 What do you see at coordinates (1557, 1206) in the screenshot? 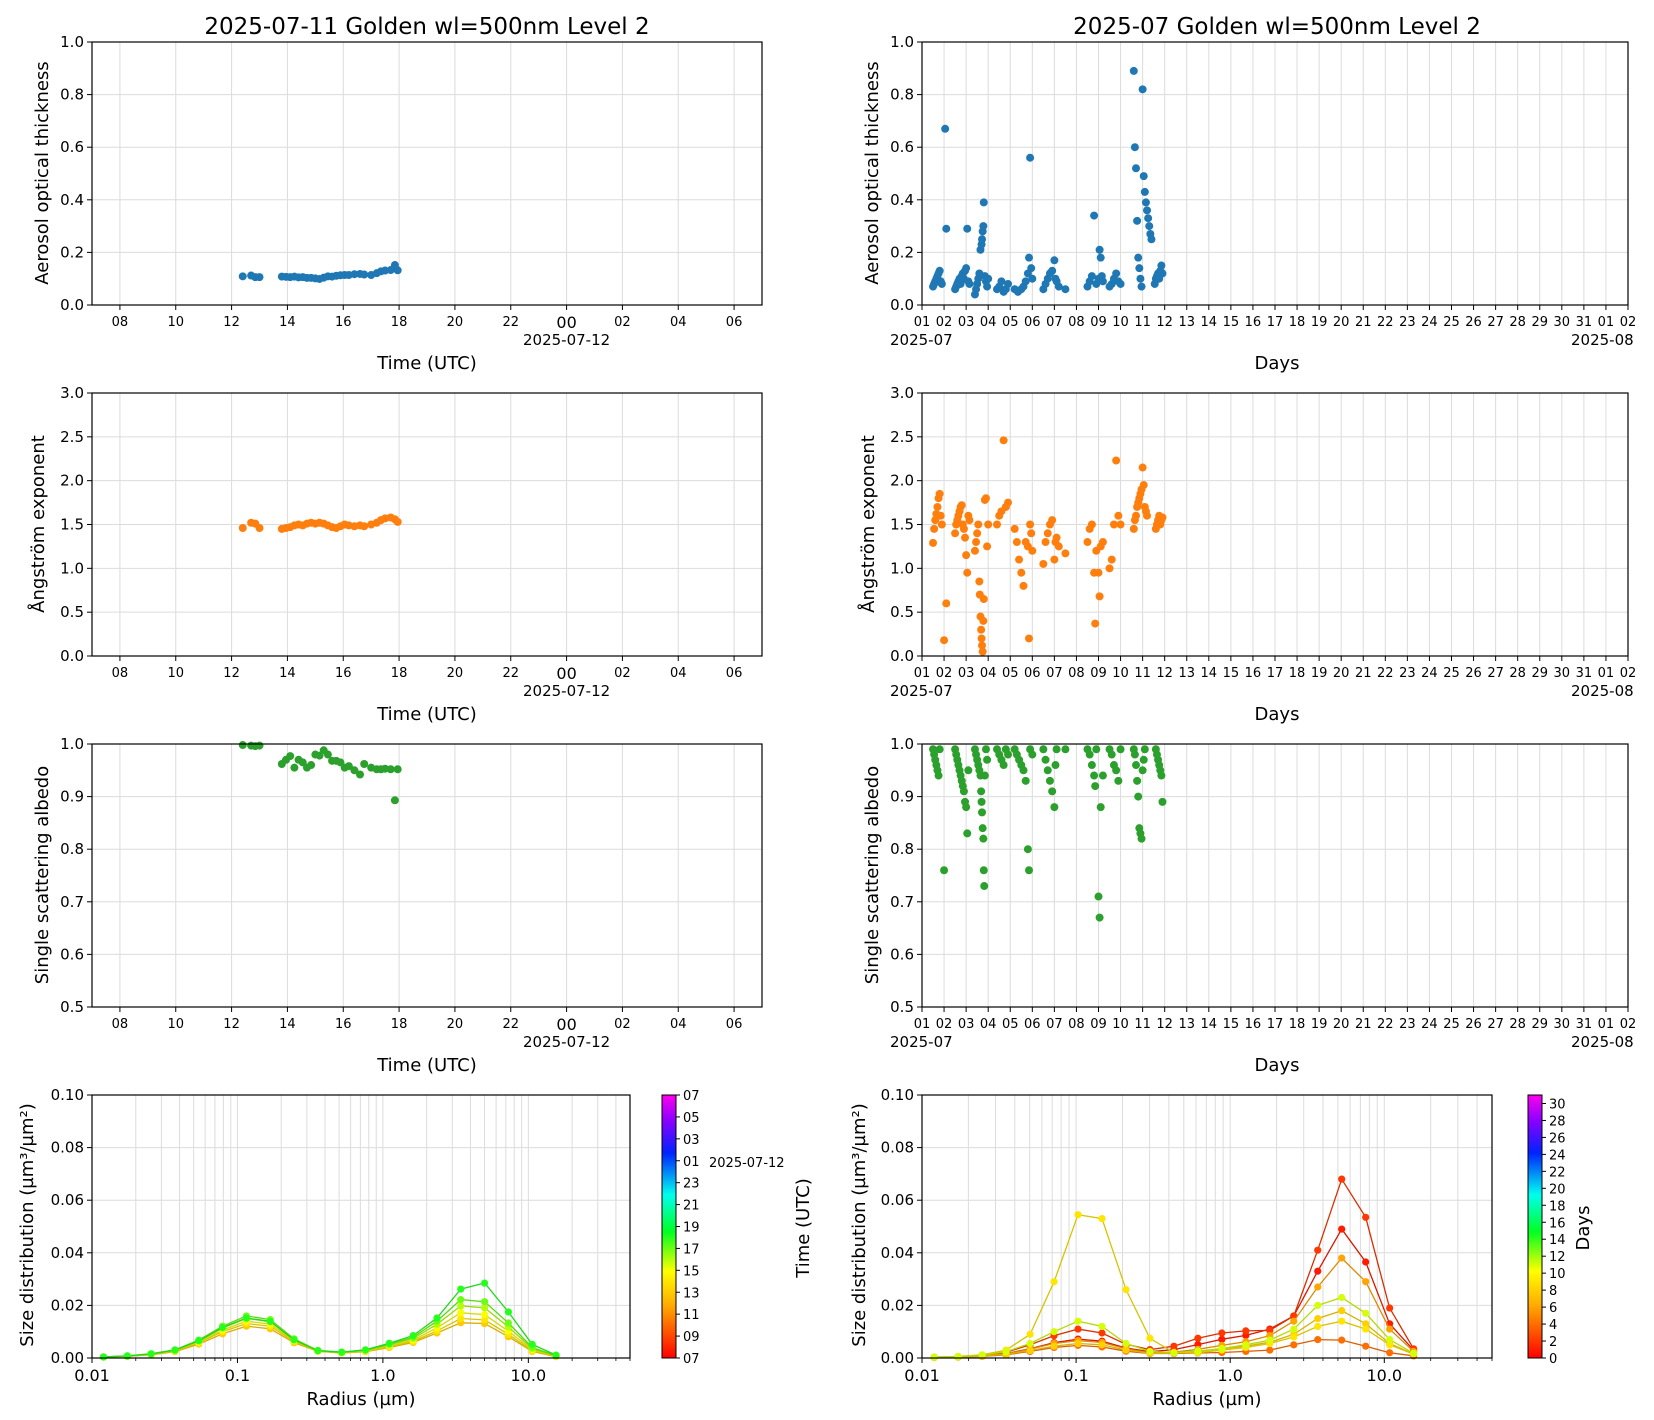
I see `colorbar-days-tick-label: 18` at bounding box center [1557, 1206].